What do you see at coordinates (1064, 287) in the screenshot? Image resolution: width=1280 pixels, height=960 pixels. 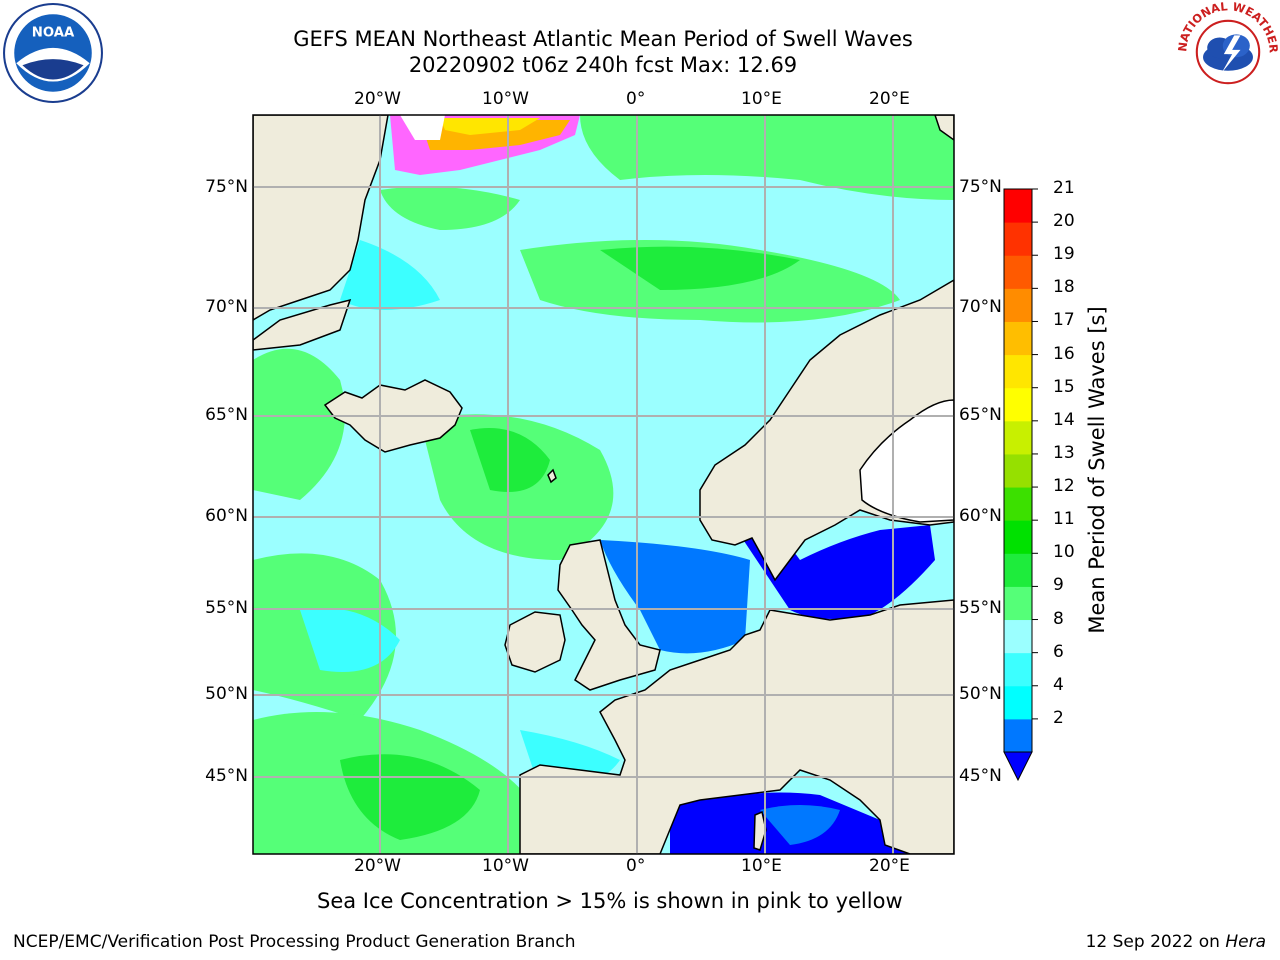 I see `colorbar-tick-label: 18` at bounding box center [1064, 287].